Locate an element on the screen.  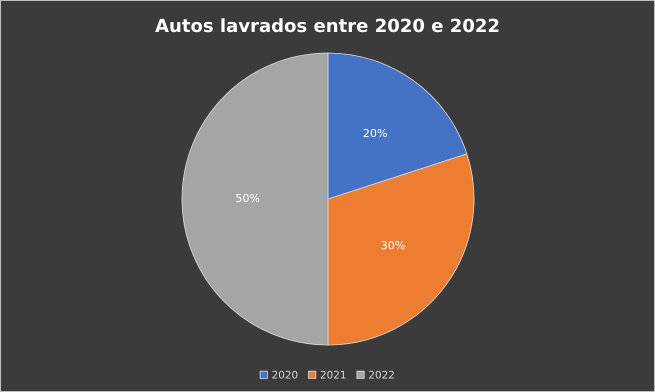
data-label: 30% is located at coordinates (393, 245).